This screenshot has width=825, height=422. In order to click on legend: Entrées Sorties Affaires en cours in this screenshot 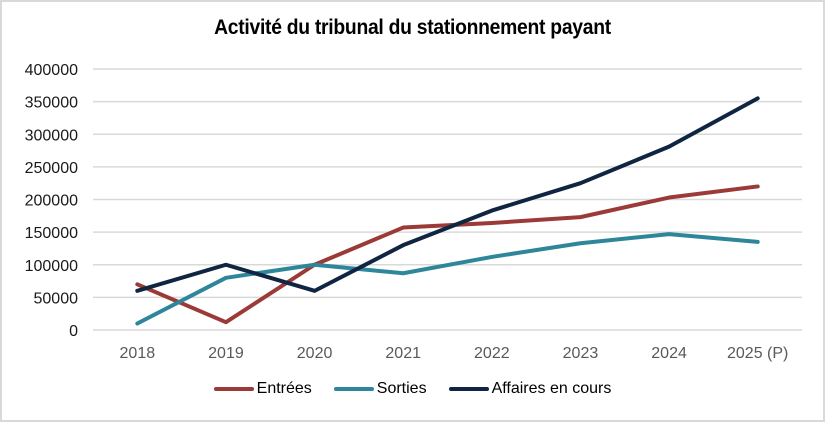, I will do `click(412, 389)`.